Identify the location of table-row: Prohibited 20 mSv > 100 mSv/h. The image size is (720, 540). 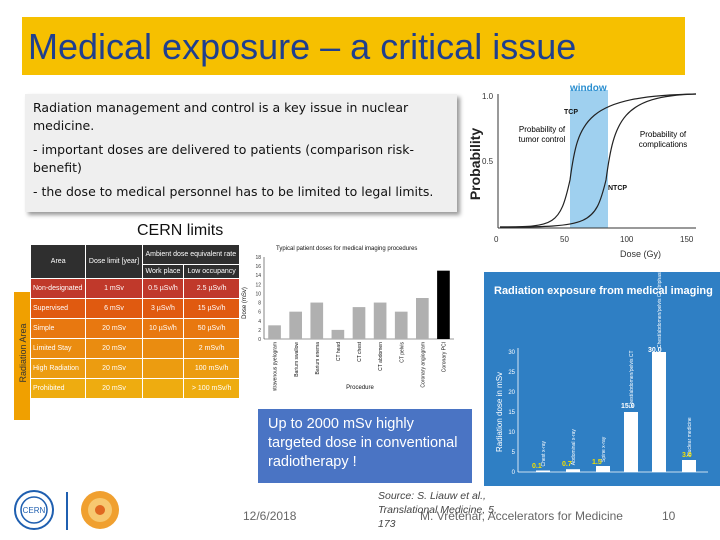
(134, 388).